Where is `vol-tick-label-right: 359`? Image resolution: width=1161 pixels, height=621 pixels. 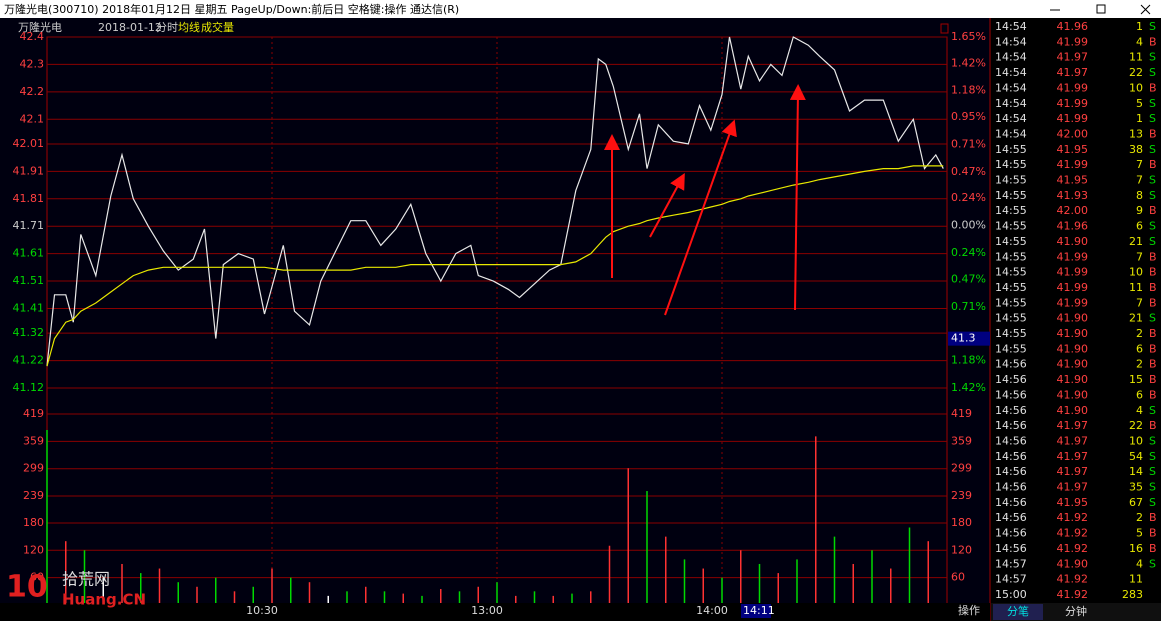 vol-tick-label-right: 359 is located at coordinates (961, 440).